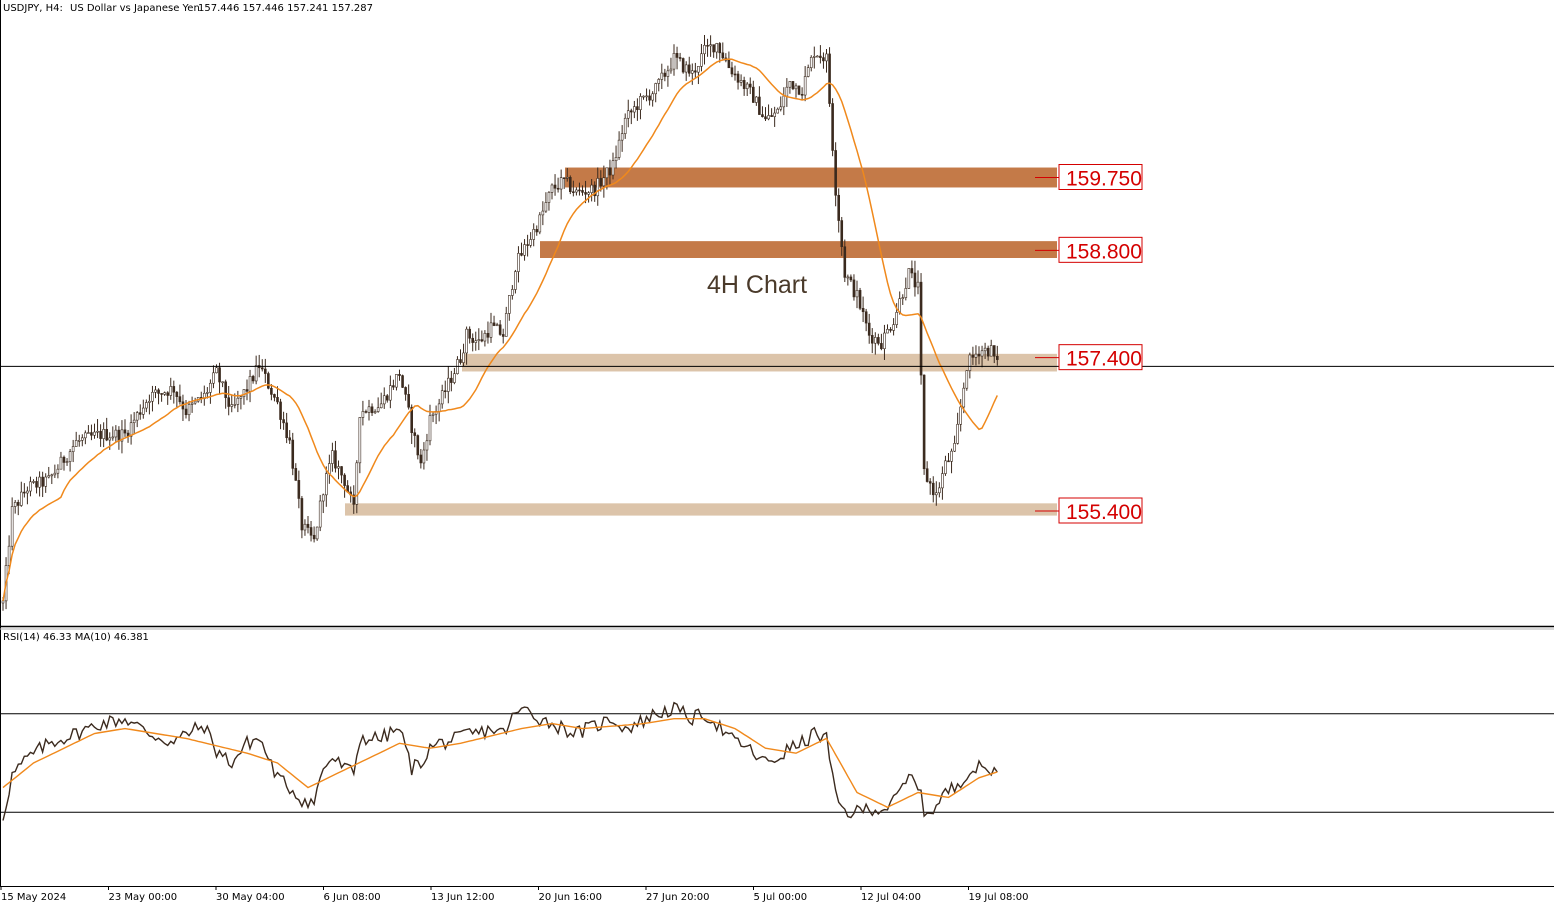  I want to click on price-level-labels: 159.750 158.800 157.400 155.400, so click(1089, 344).